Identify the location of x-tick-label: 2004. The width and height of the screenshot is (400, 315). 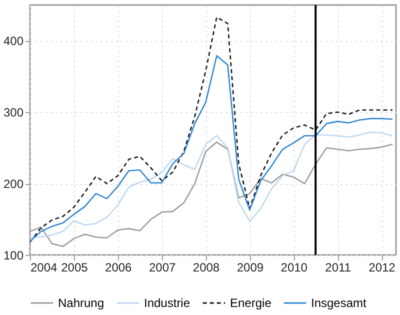
(44, 267).